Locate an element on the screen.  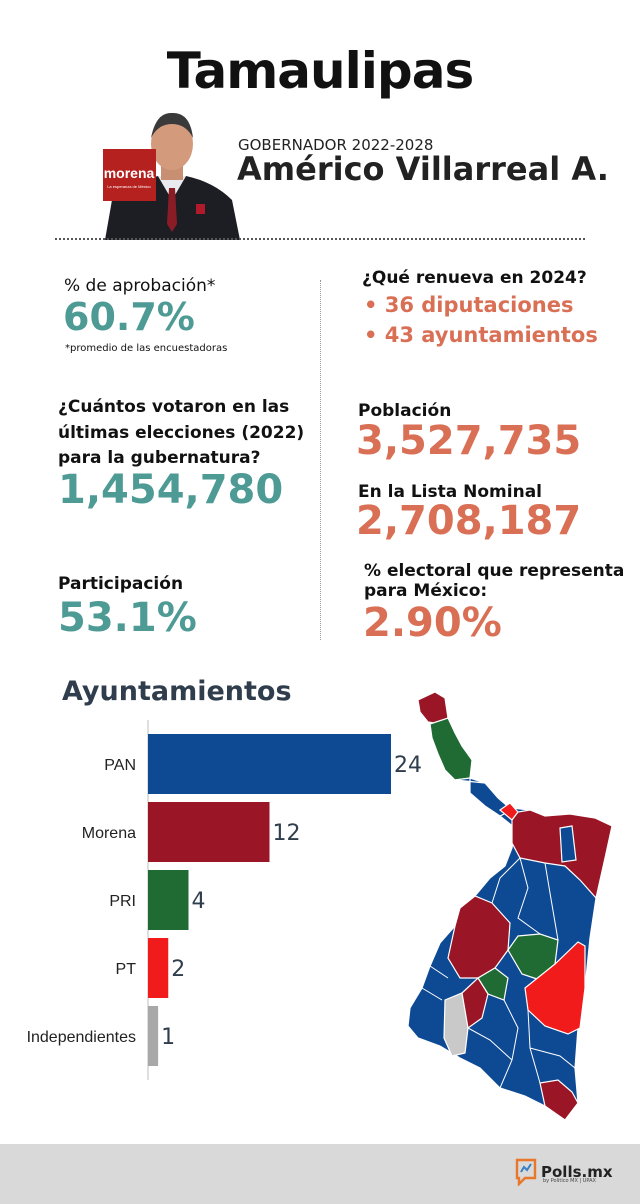
category-label-pt: PT is located at coordinates (126, 969).